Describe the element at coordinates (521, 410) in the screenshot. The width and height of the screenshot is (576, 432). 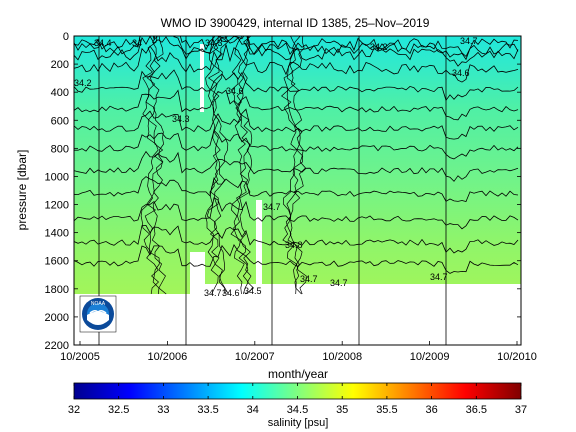
I see `colorbar-tick-label: 37` at that location.